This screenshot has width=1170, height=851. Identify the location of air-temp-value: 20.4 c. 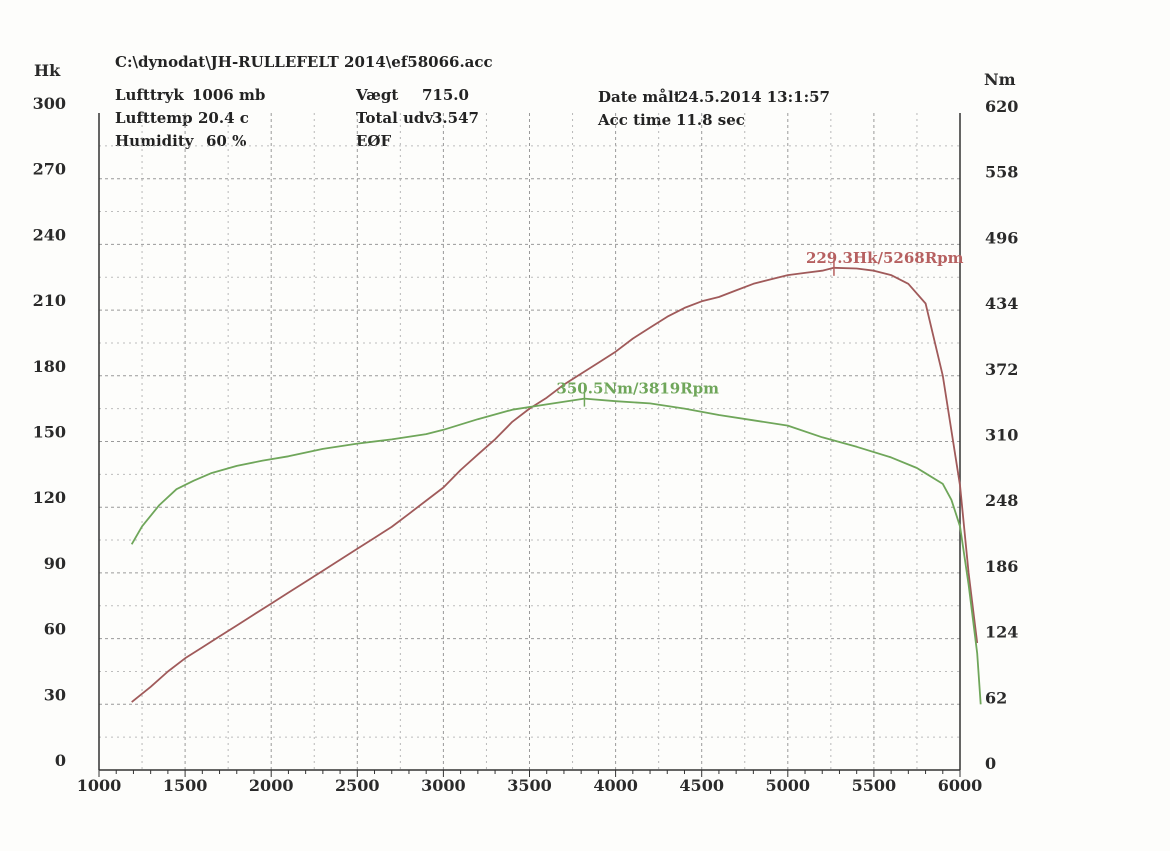
(223, 118).